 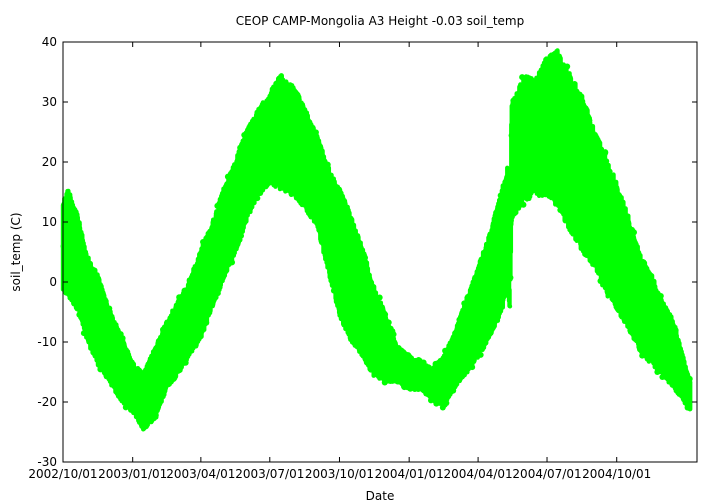 I want to click on y-axis-label: soil_temp (C), so click(x=16, y=251).